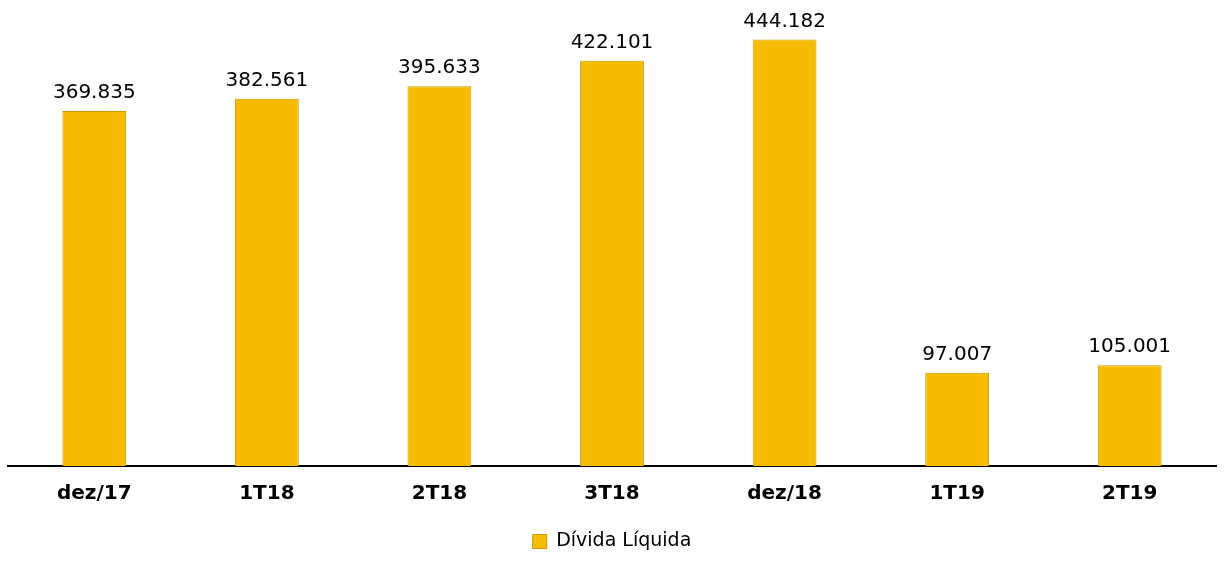 This screenshot has height=561, width=1224. I want to click on x-tick-label: 2T19, so click(1130, 492).